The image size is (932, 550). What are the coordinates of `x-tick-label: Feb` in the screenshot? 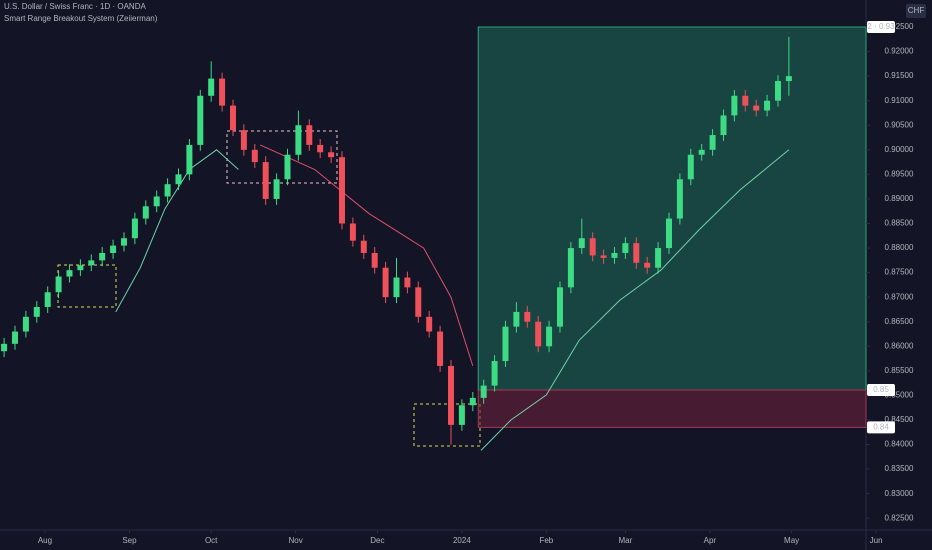 It's located at (546, 540).